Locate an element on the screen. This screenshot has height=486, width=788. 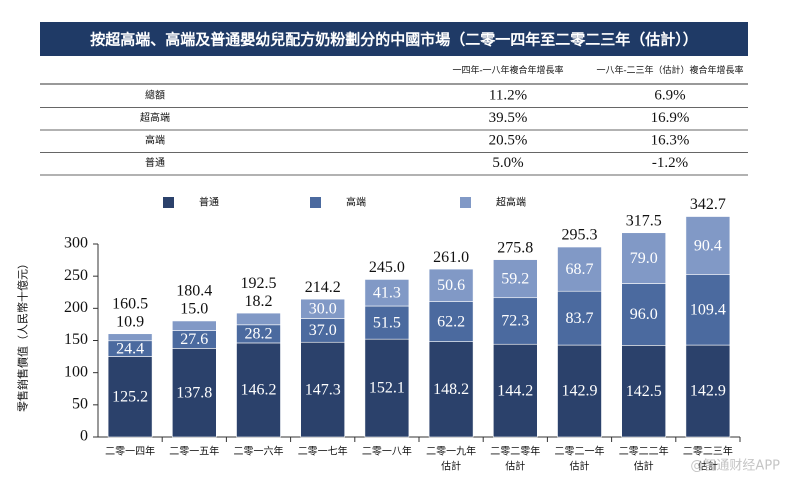
y-tick-label: 100 is located at coordinates (76, 371).